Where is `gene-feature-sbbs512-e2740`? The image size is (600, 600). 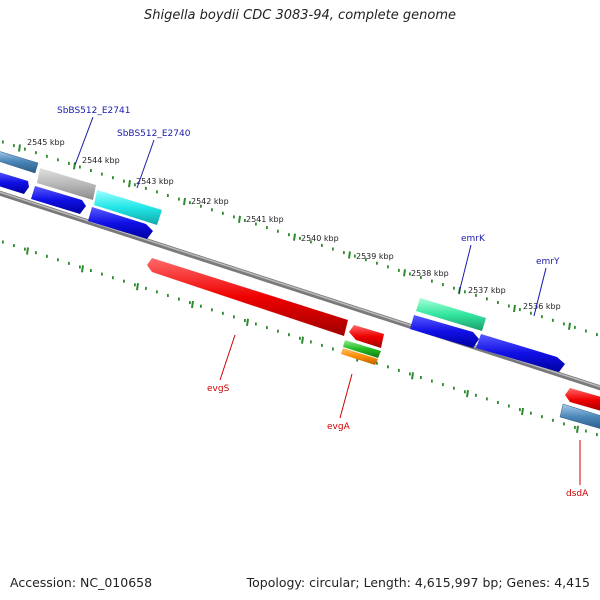
gene-feature-sbbs512-e2740 is located at coordinates (128, 207).